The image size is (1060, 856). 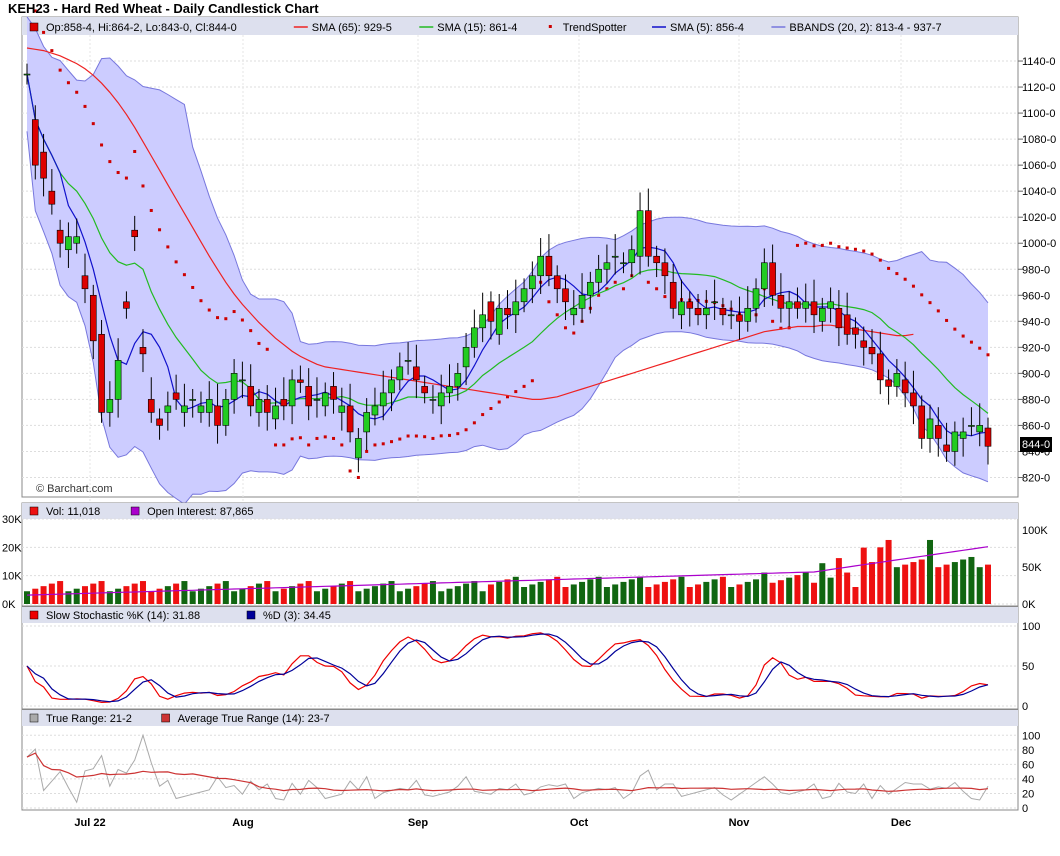 I want to click on true-range-tick-label: 80, so click(x=1028, y=751).